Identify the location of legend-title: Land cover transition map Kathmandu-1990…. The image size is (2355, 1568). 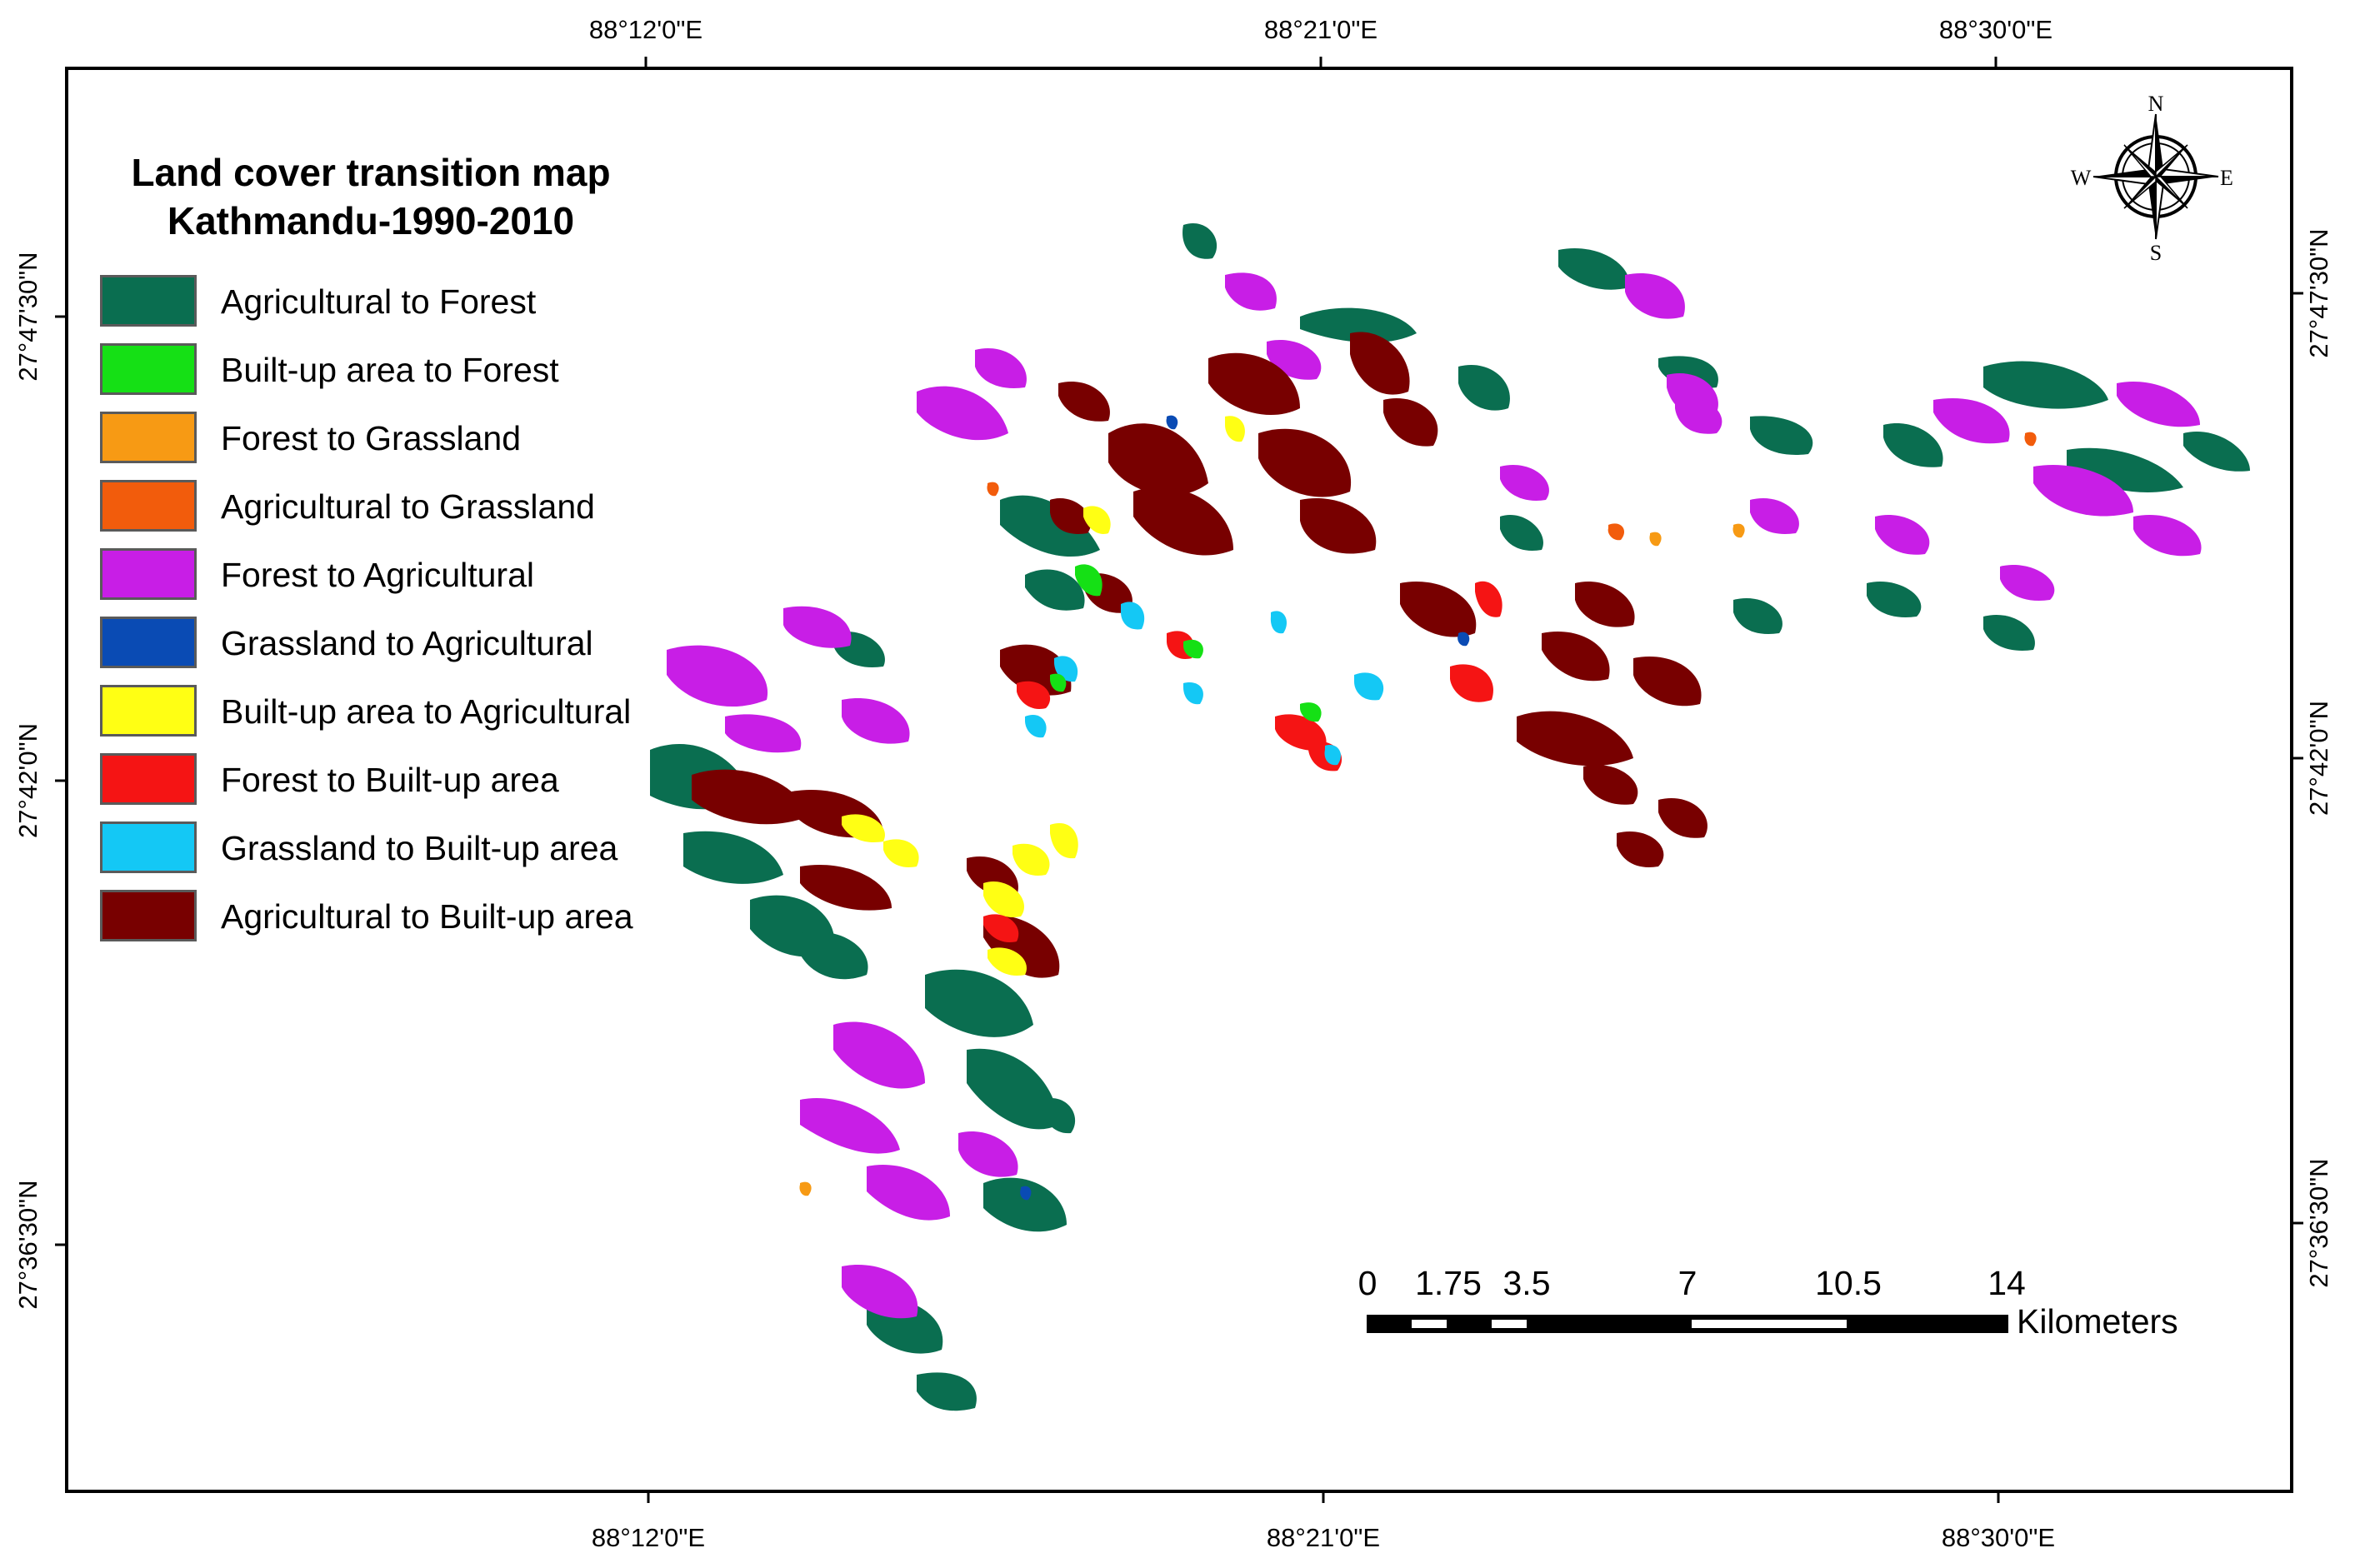
(371, 196).